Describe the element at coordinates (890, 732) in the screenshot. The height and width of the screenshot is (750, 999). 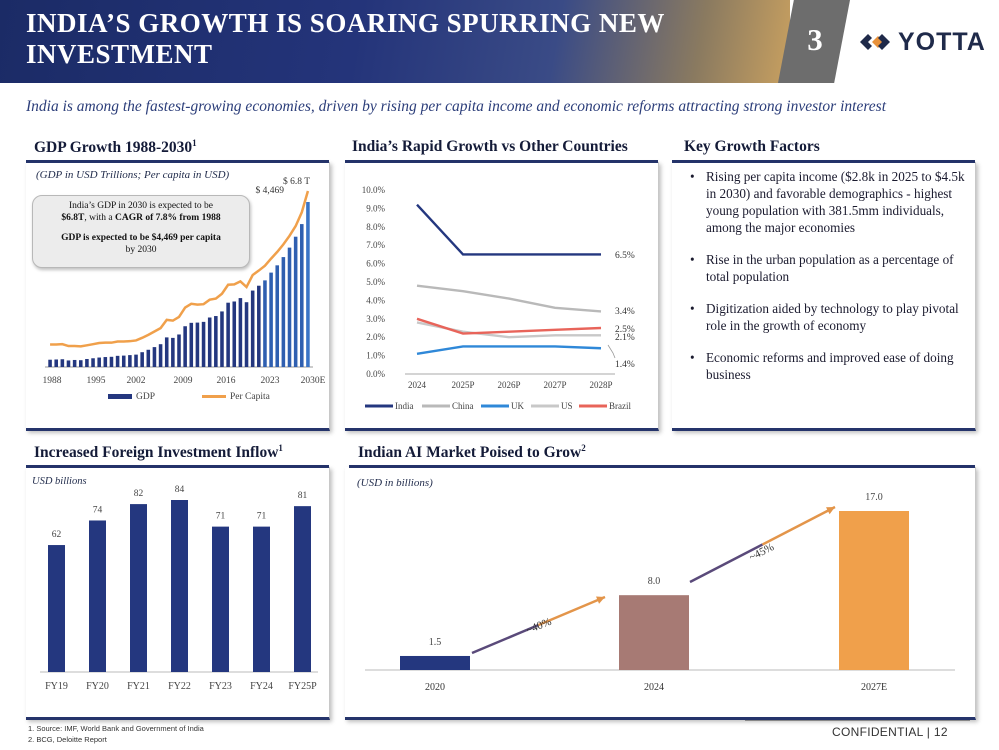
I see `confidential-label: CONFIDENTIAL | 12` at that location.